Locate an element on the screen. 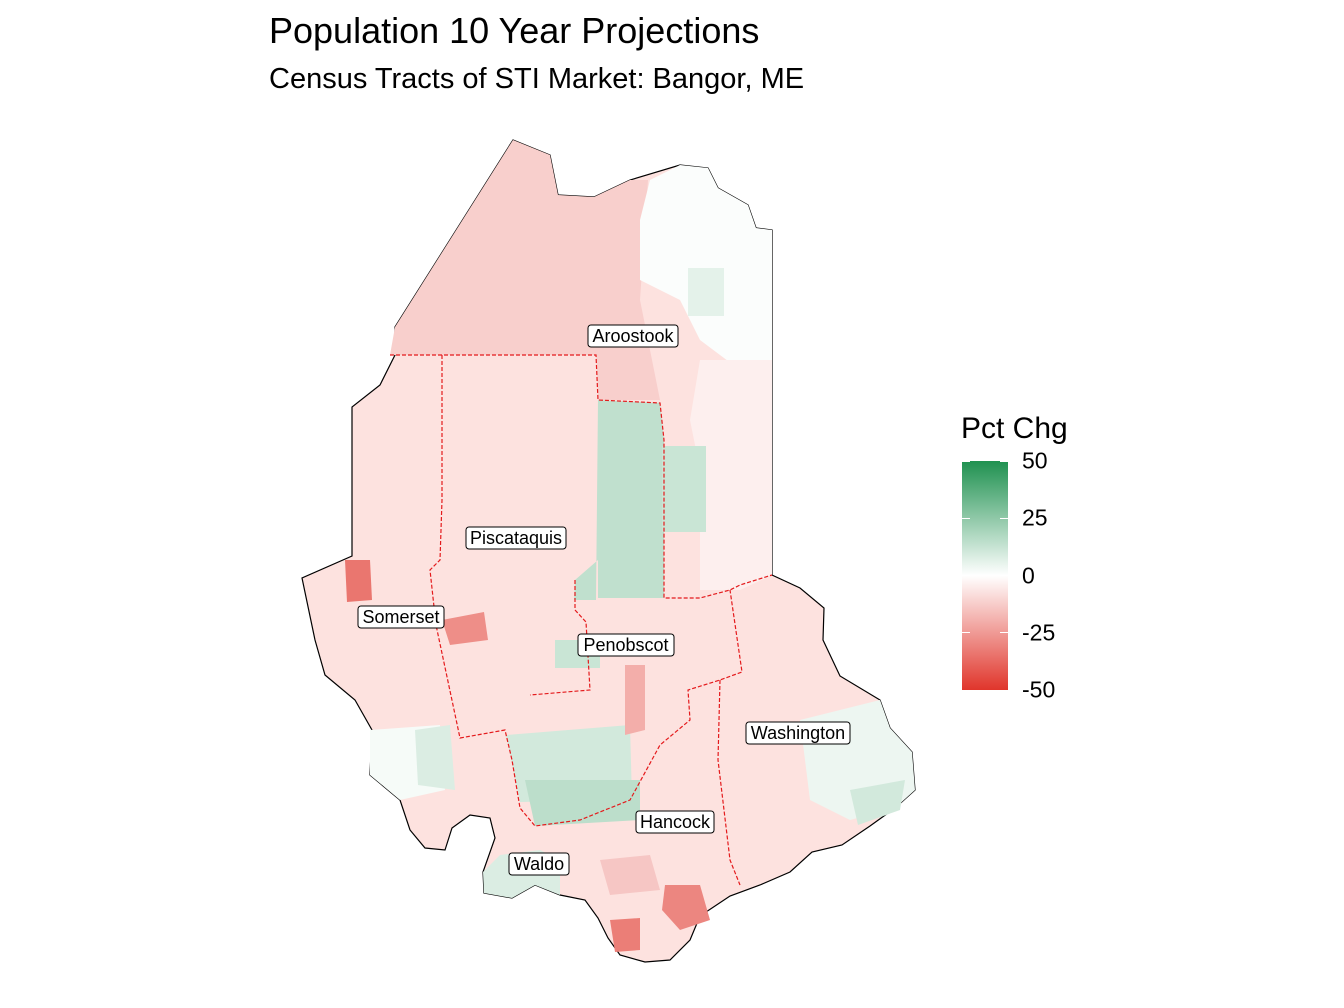 The image size is (1344, 1008). tract-penobscot-pink is located at coordinates (635, 700).